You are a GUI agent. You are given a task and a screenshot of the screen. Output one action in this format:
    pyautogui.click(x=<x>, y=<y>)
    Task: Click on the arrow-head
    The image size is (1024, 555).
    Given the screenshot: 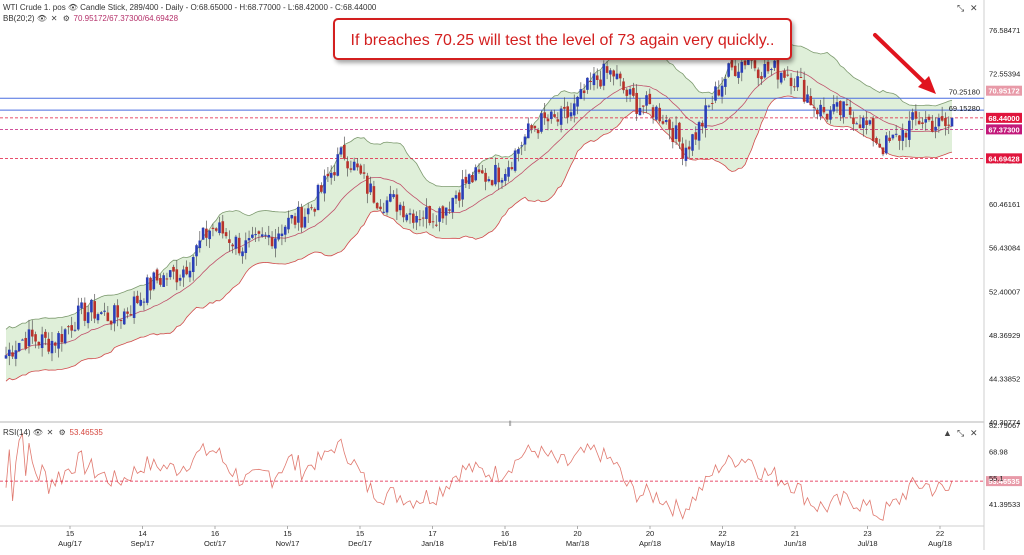 What is the action you would take?
    pyautogui.click(x=927, y=85)
    